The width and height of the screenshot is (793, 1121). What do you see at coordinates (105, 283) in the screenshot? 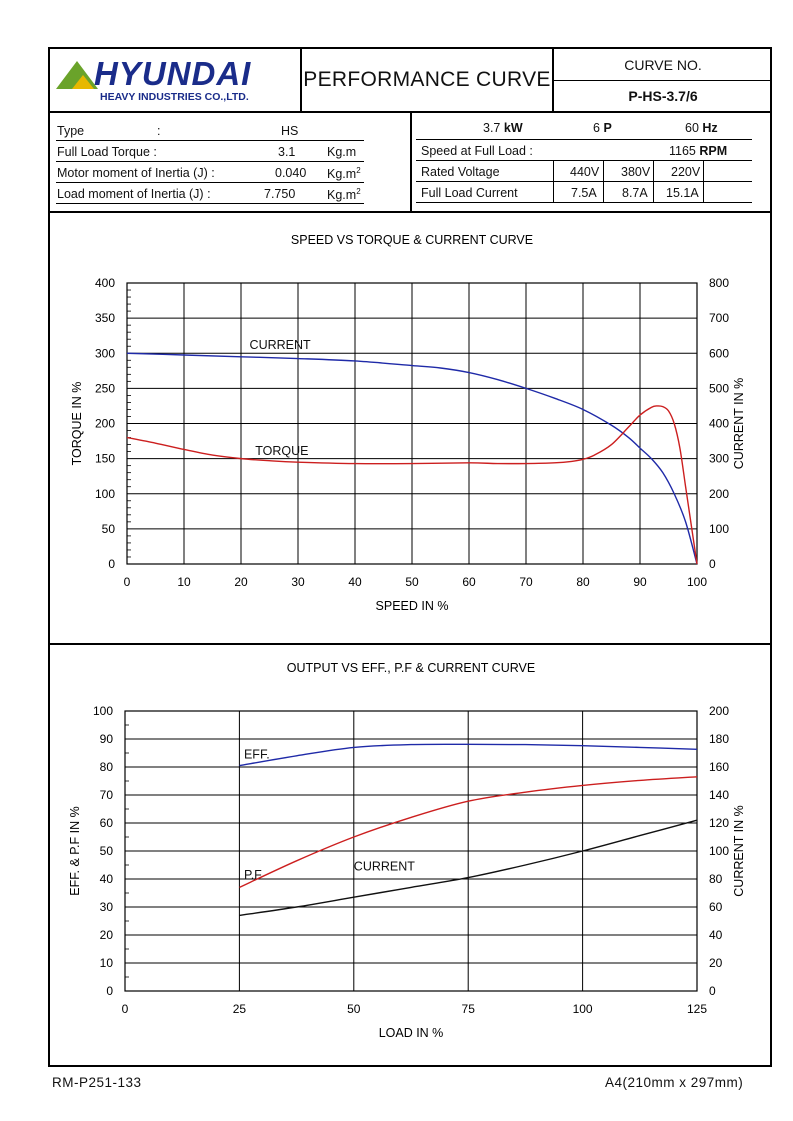
I see `y-tick-label: 400` at bounding box center [105, 283].